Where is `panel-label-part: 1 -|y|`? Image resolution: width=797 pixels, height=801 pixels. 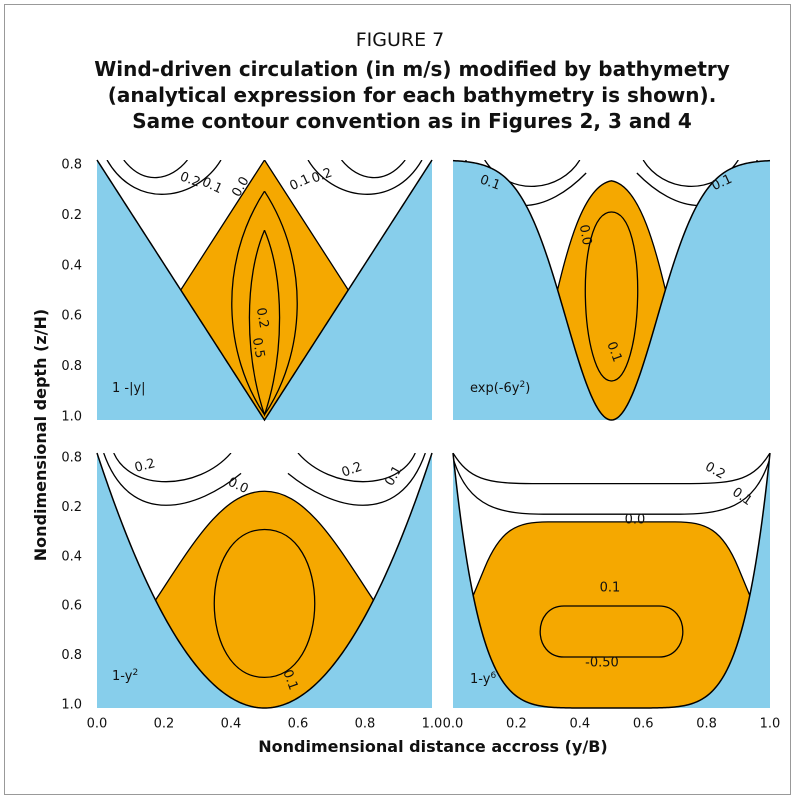 panel-label-part: 1 -|y| is located at coordinates (129, 388).